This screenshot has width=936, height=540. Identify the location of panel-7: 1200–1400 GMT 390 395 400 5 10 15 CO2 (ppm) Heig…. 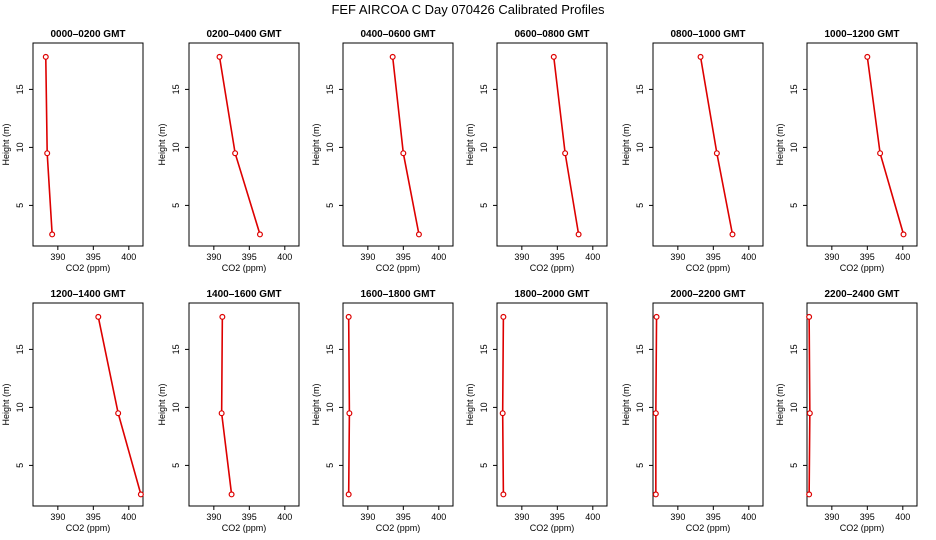
(72, 411).